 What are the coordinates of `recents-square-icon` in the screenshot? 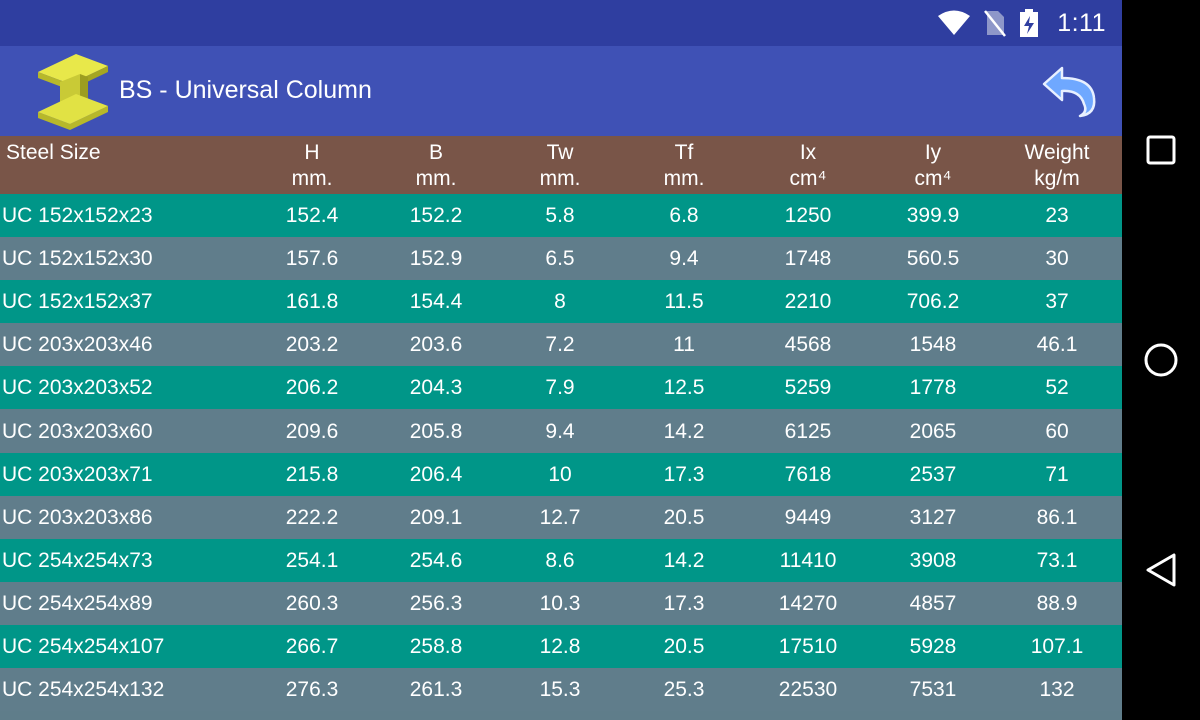 It's located at (1161, 150).